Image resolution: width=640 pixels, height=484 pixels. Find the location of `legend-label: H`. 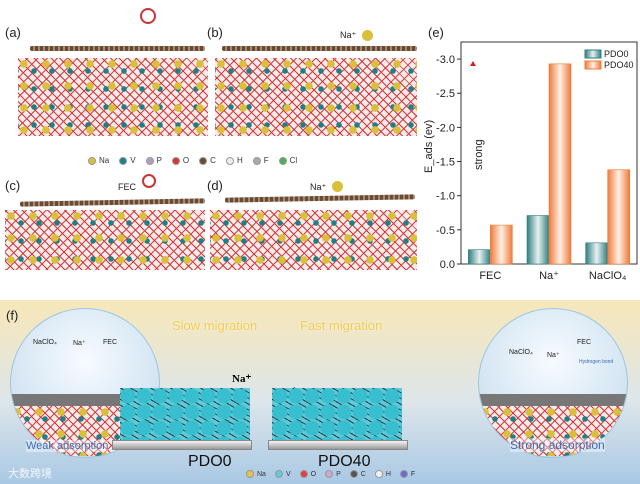

legend-label: H is located at coordinates (388, 474).